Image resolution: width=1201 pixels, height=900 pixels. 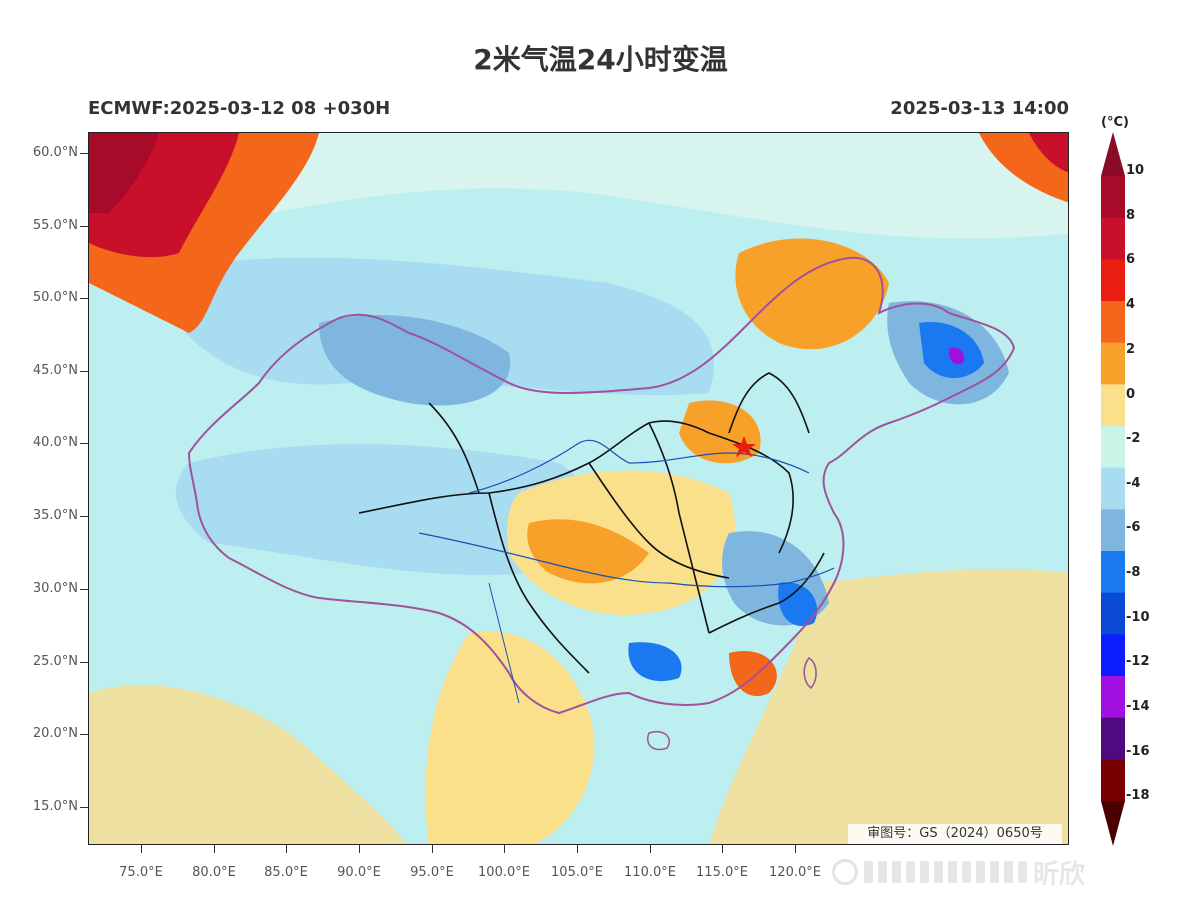 What do you see at coordinates (55, 442) in the screenshot?
I see `lat-tick-40: 40.0°N` at bounding box center [55, 442].